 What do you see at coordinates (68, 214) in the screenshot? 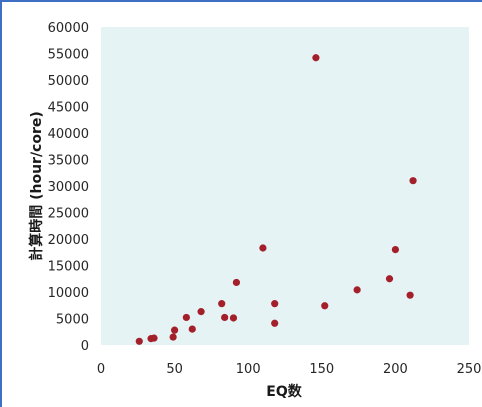
I see `y-tick-label: 25000` at bounding box center [68, 214].